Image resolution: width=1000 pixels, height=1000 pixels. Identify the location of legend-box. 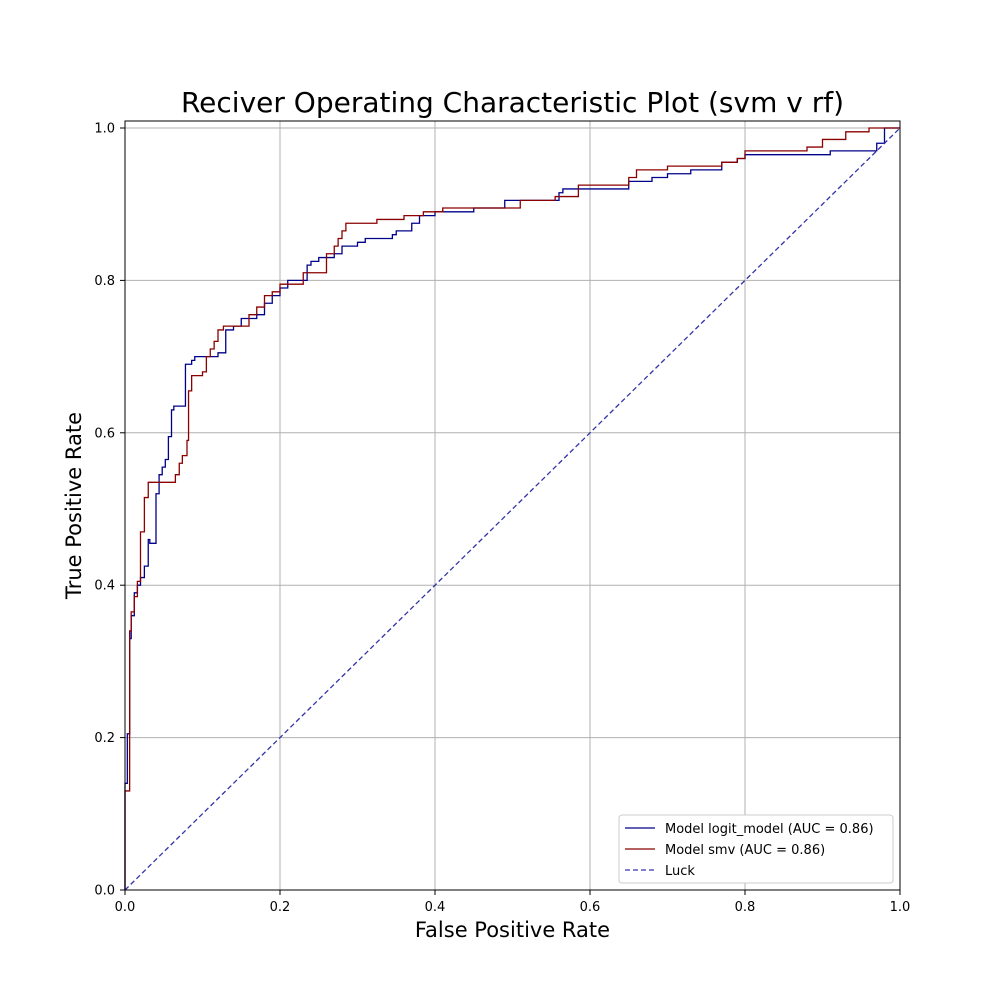
(756, 849).